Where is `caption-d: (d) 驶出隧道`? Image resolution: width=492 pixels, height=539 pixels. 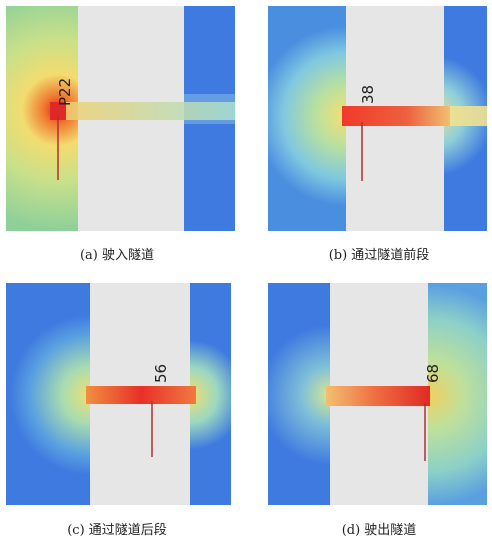
caption-d: (d) 驶出隧道 is located at coordinates (379, 530).